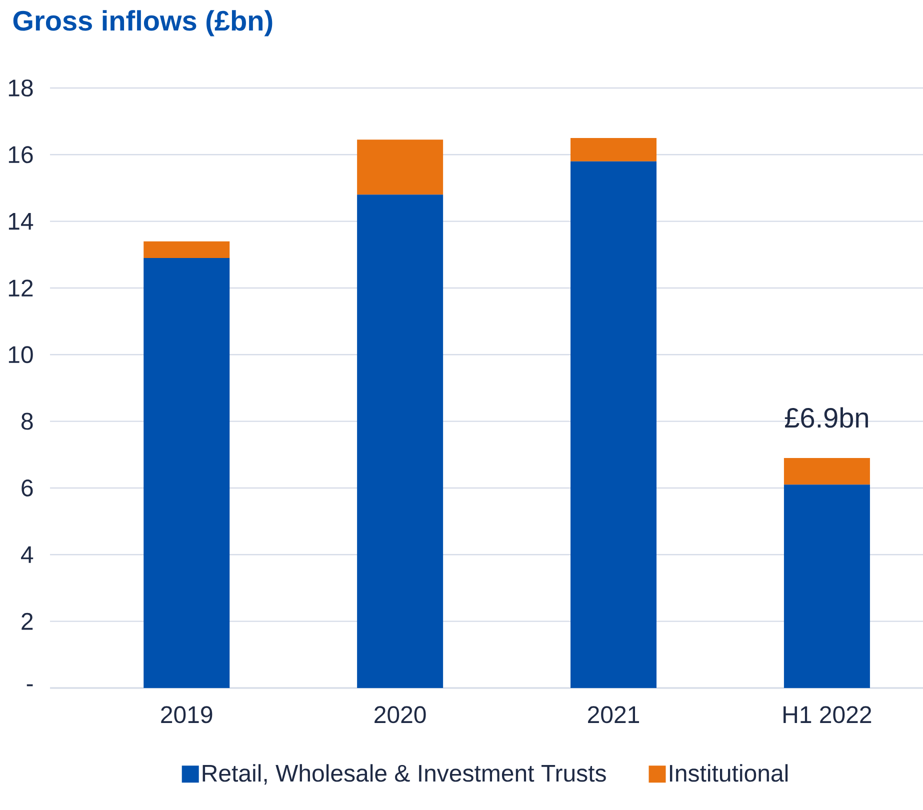 The width and height of the screenshot is (923, 810). I want to click on x-tick-label: 2021, so click(614, 715).